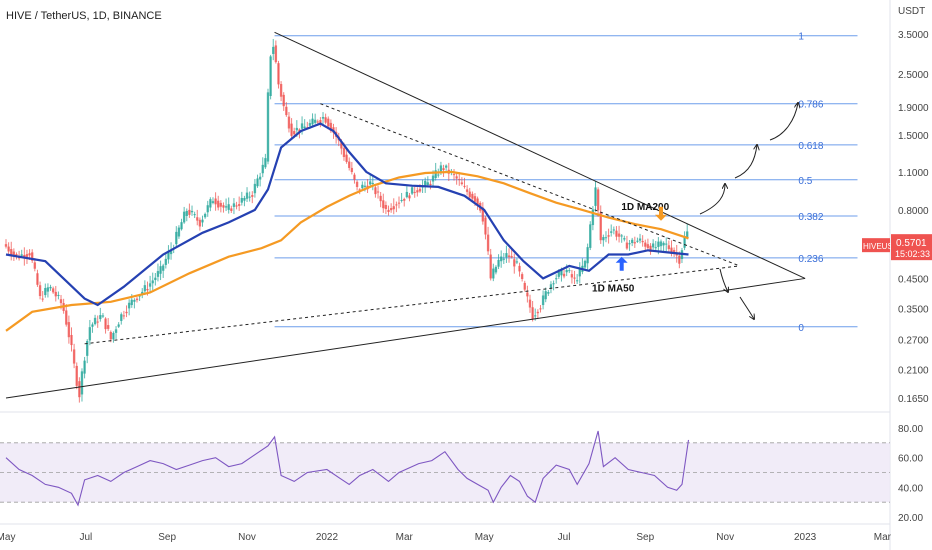  Describe the element at coordinates (347, 468) in the screenshot. I see `rsi-line` at that location.